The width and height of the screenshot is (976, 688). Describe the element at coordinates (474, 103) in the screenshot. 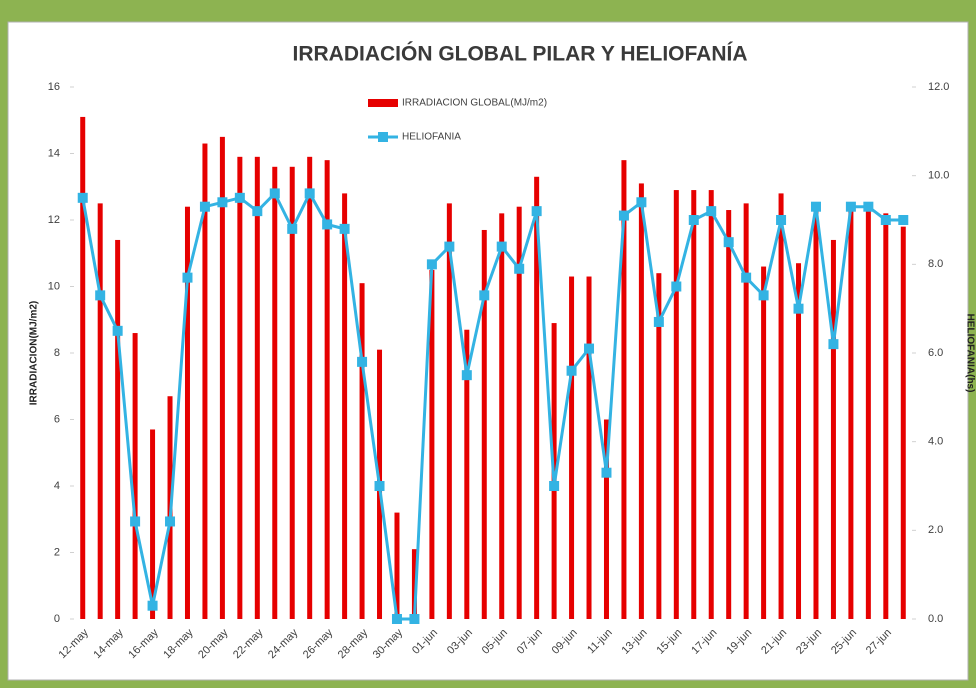

I see `legend-label: IRRADIACION GLOBAL(MJ/m2)` at that location.